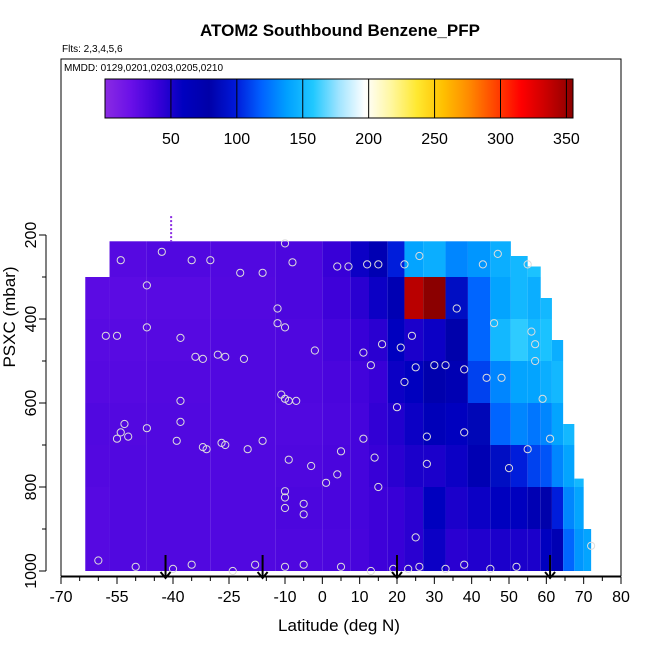  What do you see at coordinates (397, 597) in the screenshot?
I see `x-tick-label: 20` at bounding box center [397, 597].